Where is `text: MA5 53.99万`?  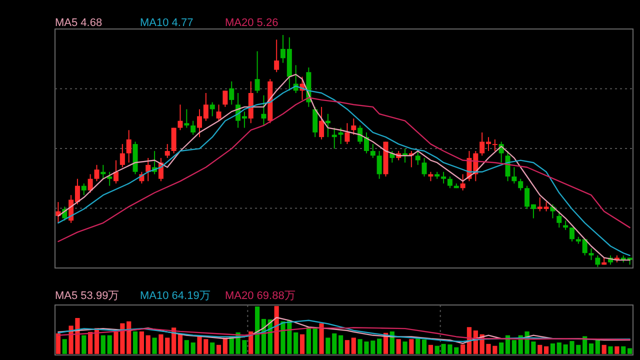 text: MA5 53.99万 is located at coordinates (87, 296).